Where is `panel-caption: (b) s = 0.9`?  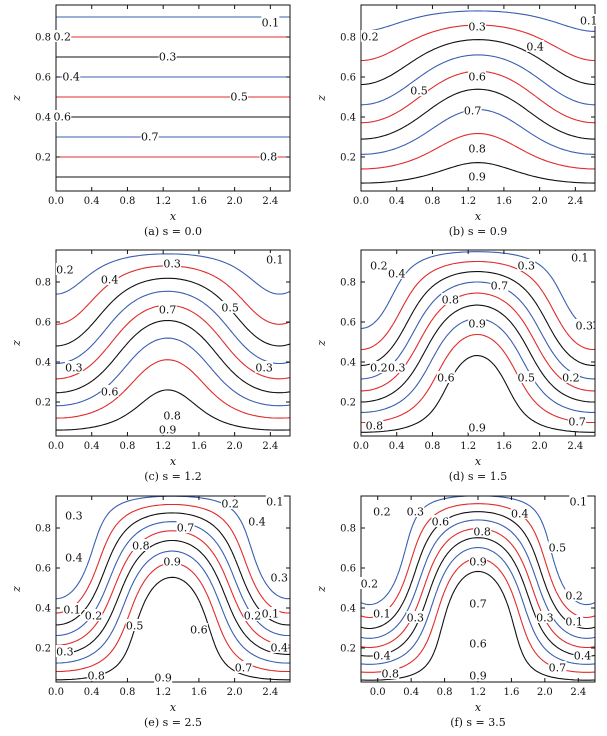
panel-caption: (b) s = 0.9 is located at coordinates (478, 231).